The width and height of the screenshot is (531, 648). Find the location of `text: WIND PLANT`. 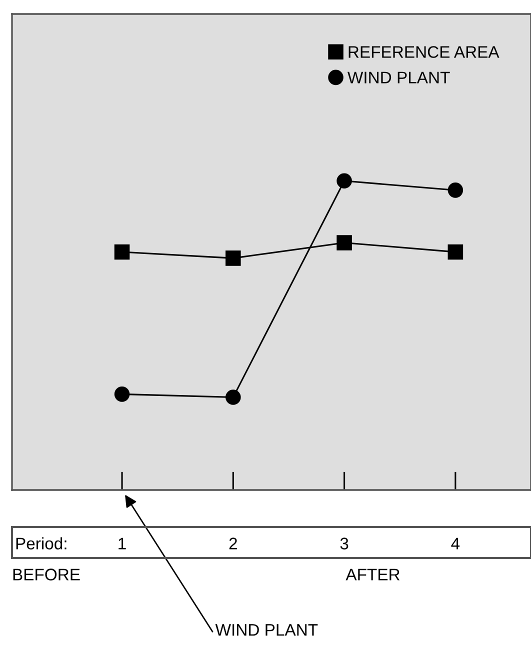

text: WIND PLANT is located at coordinates (266, 630).